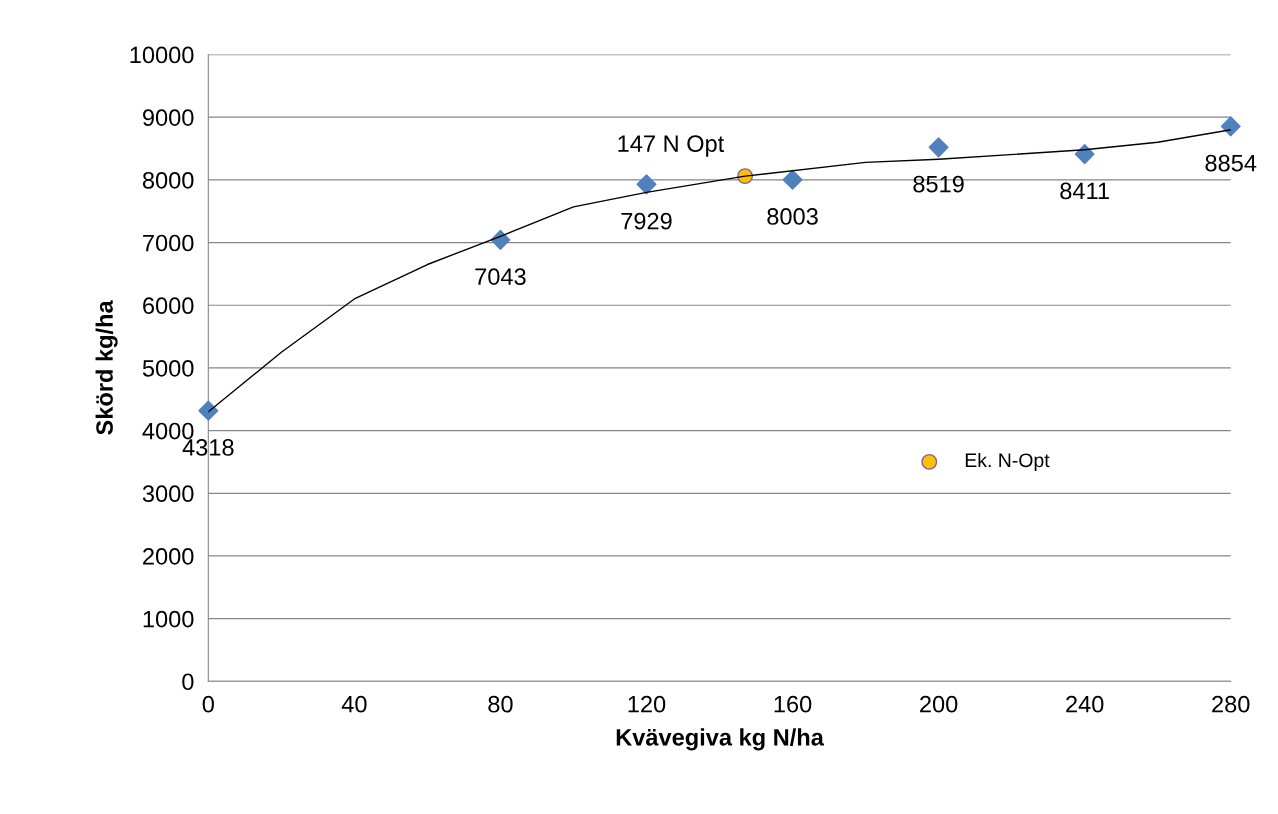  What do you see at coordinates (1231, 163) in the screenshot?
I see `data-label: 8854` at bounding box center [1231, 163].